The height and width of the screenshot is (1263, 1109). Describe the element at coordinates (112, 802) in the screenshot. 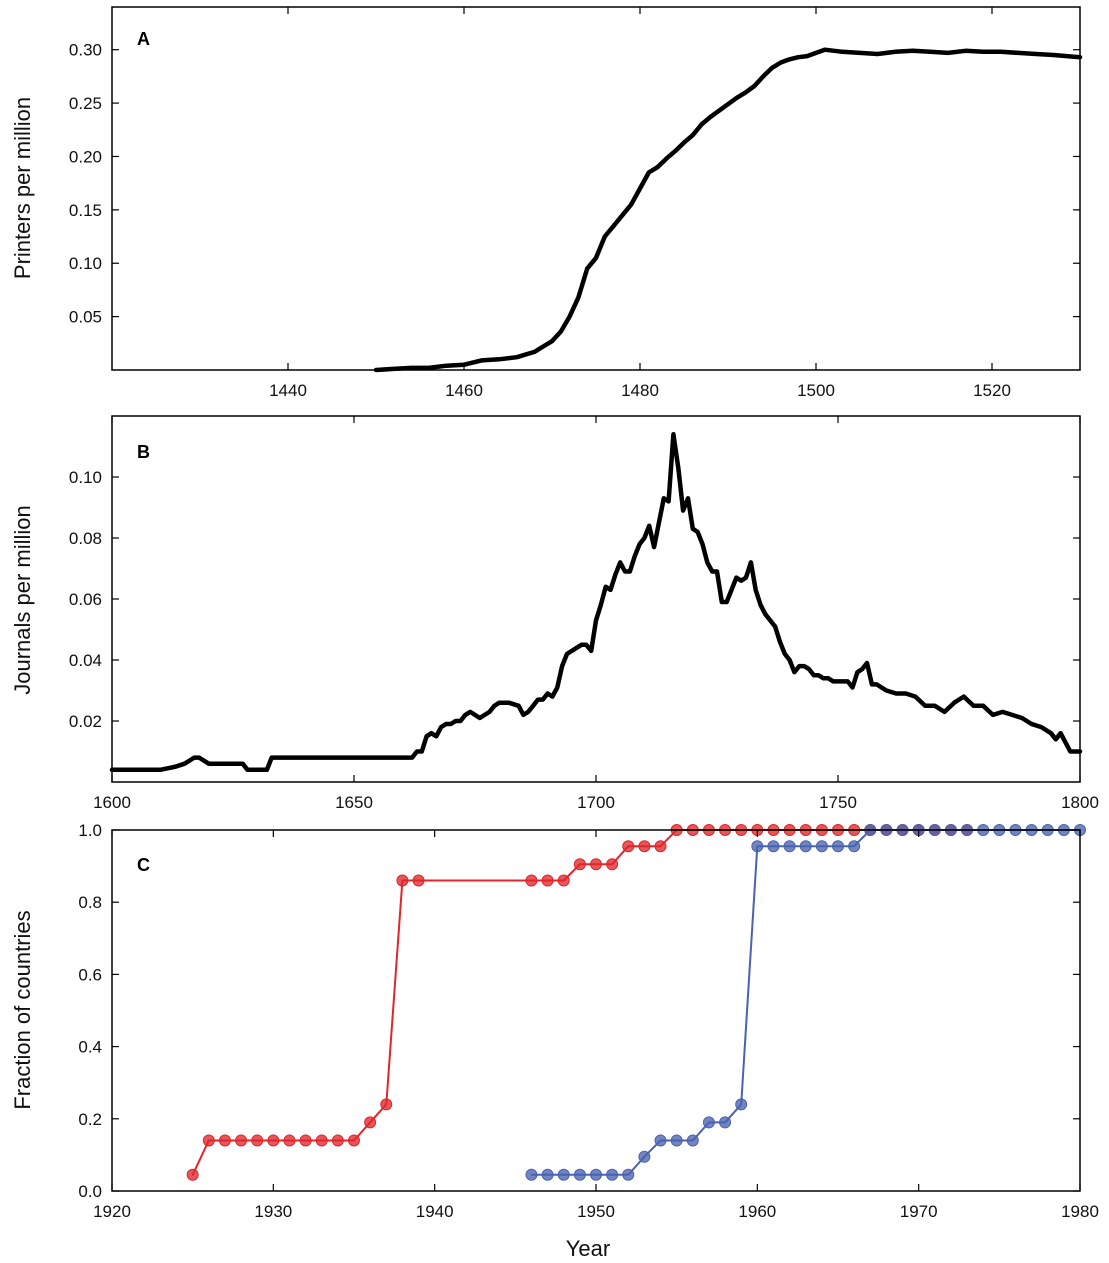

I see `panel-b-x-tick-label: 1600` at that location.